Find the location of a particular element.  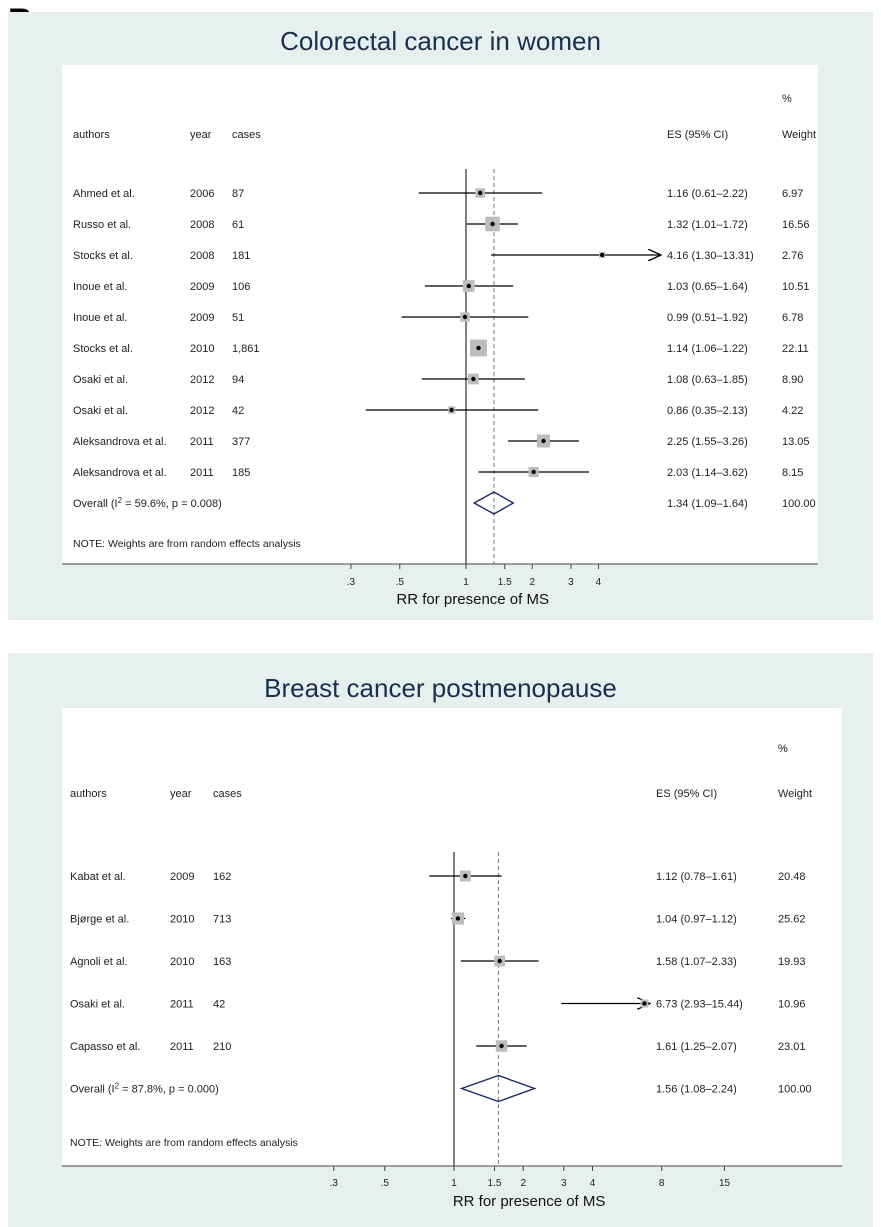

study-weight: 23.01 is located at coordinates (792, 1047).